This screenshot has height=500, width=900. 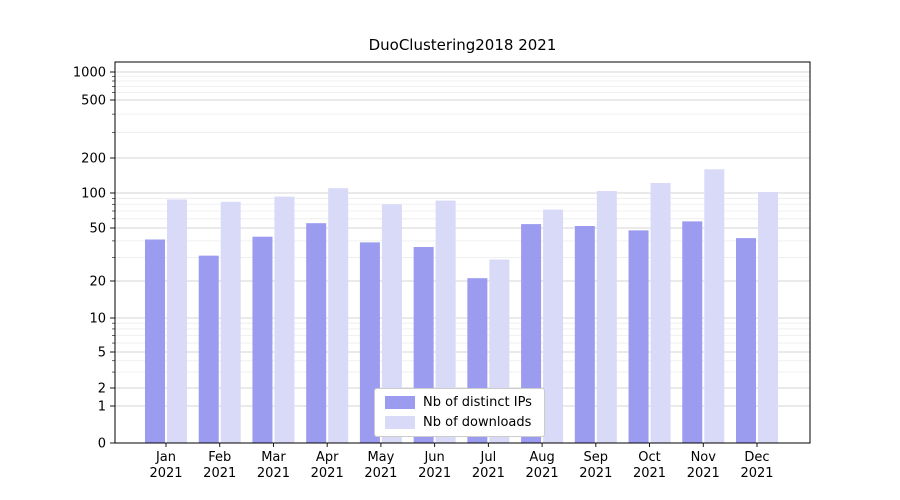 What do you see at coordinates (459, 412) in the screenshot?
I see `legend: Nb of distinct IPs Nb of downloads` at bounding box center [459, 412].